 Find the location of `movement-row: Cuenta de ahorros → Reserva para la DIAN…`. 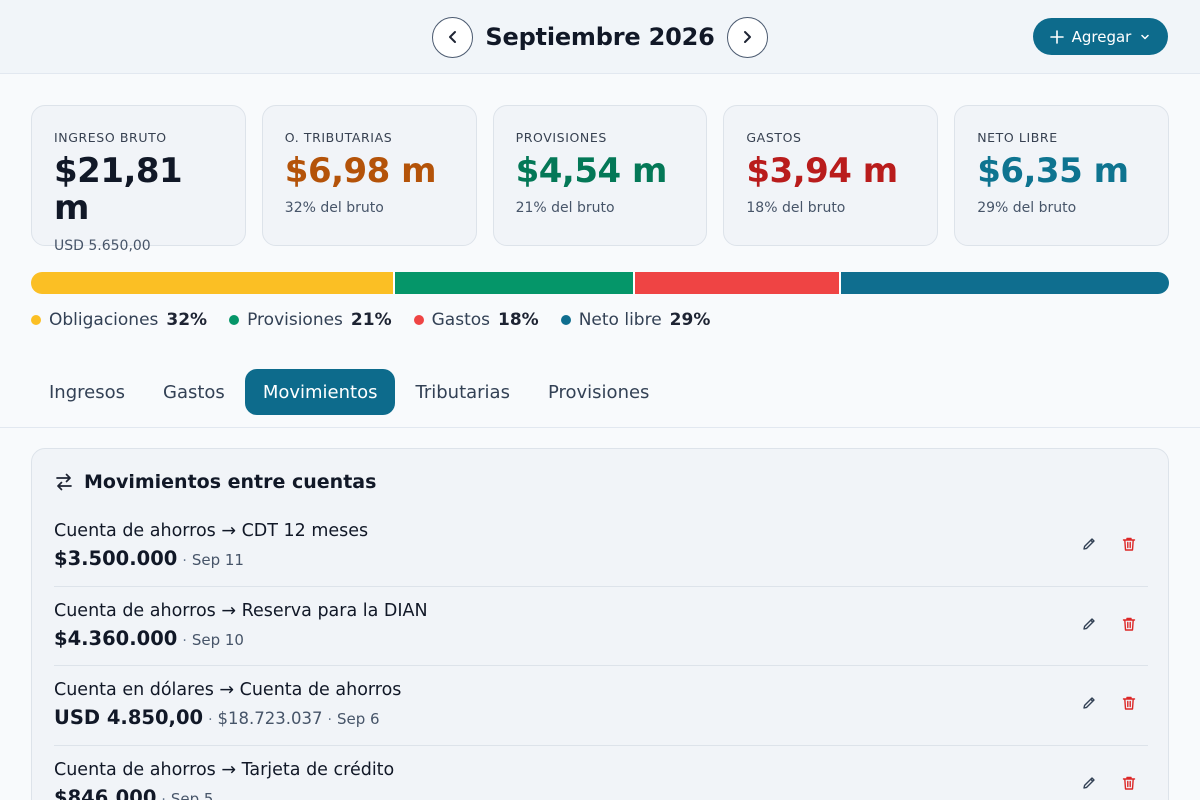

movement-row: Cuenta de ahorros → Reserva para la DIAN… is located at coordinates (601, 626).